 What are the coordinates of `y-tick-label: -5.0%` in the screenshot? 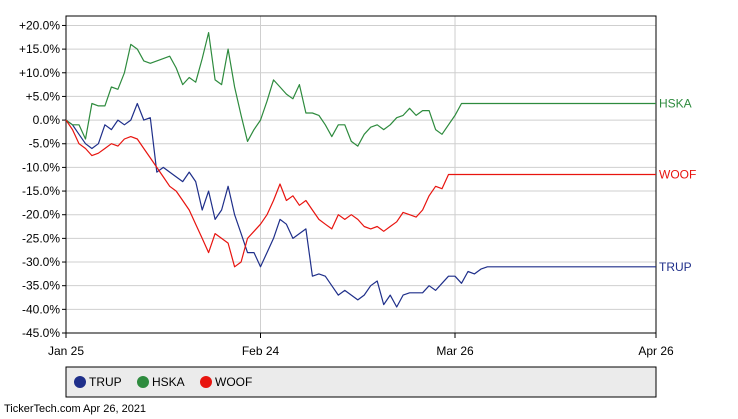 It's located at (45, 144).